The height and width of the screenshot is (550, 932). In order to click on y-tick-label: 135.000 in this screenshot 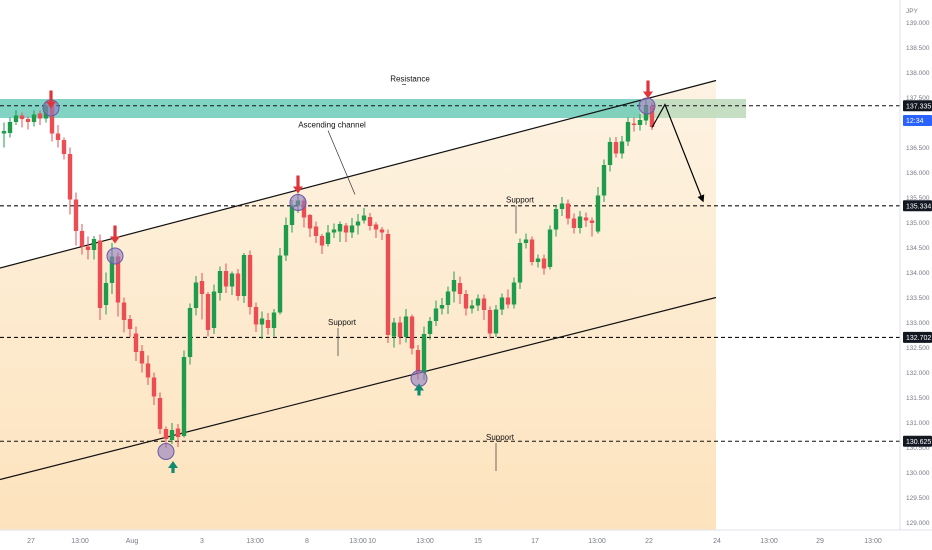, I will do `click(918, 223)`.